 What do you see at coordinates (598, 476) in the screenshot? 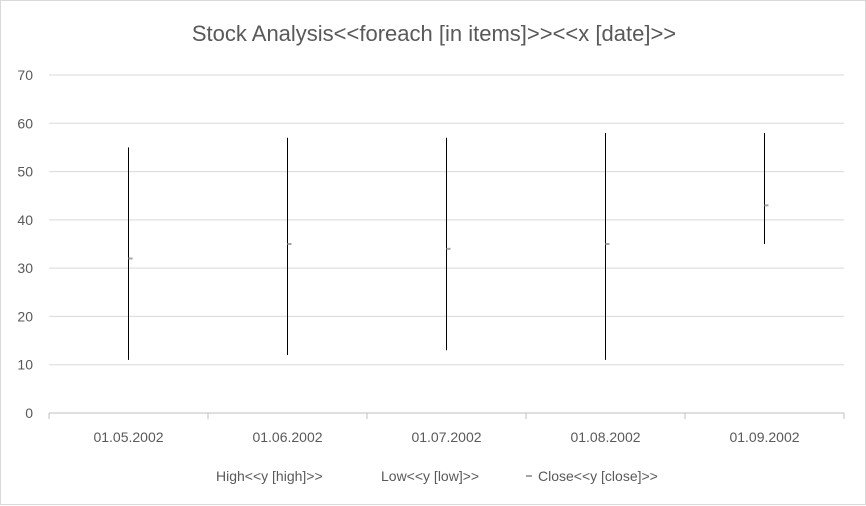
I see `legend-entry-close: Close<<y [close]>>` at bounding box center [598, 476].